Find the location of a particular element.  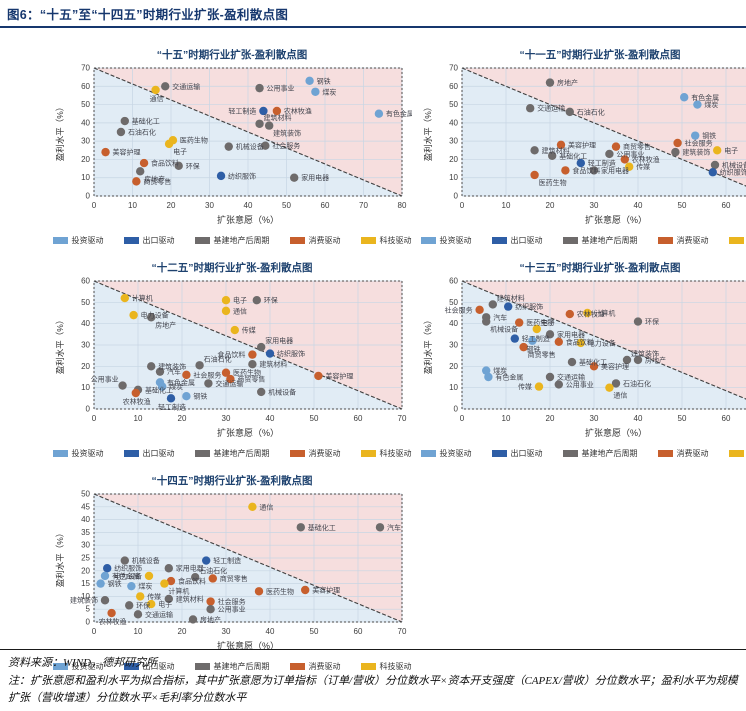

svg-text: 机械设备 is located at coordinates (504, 329).